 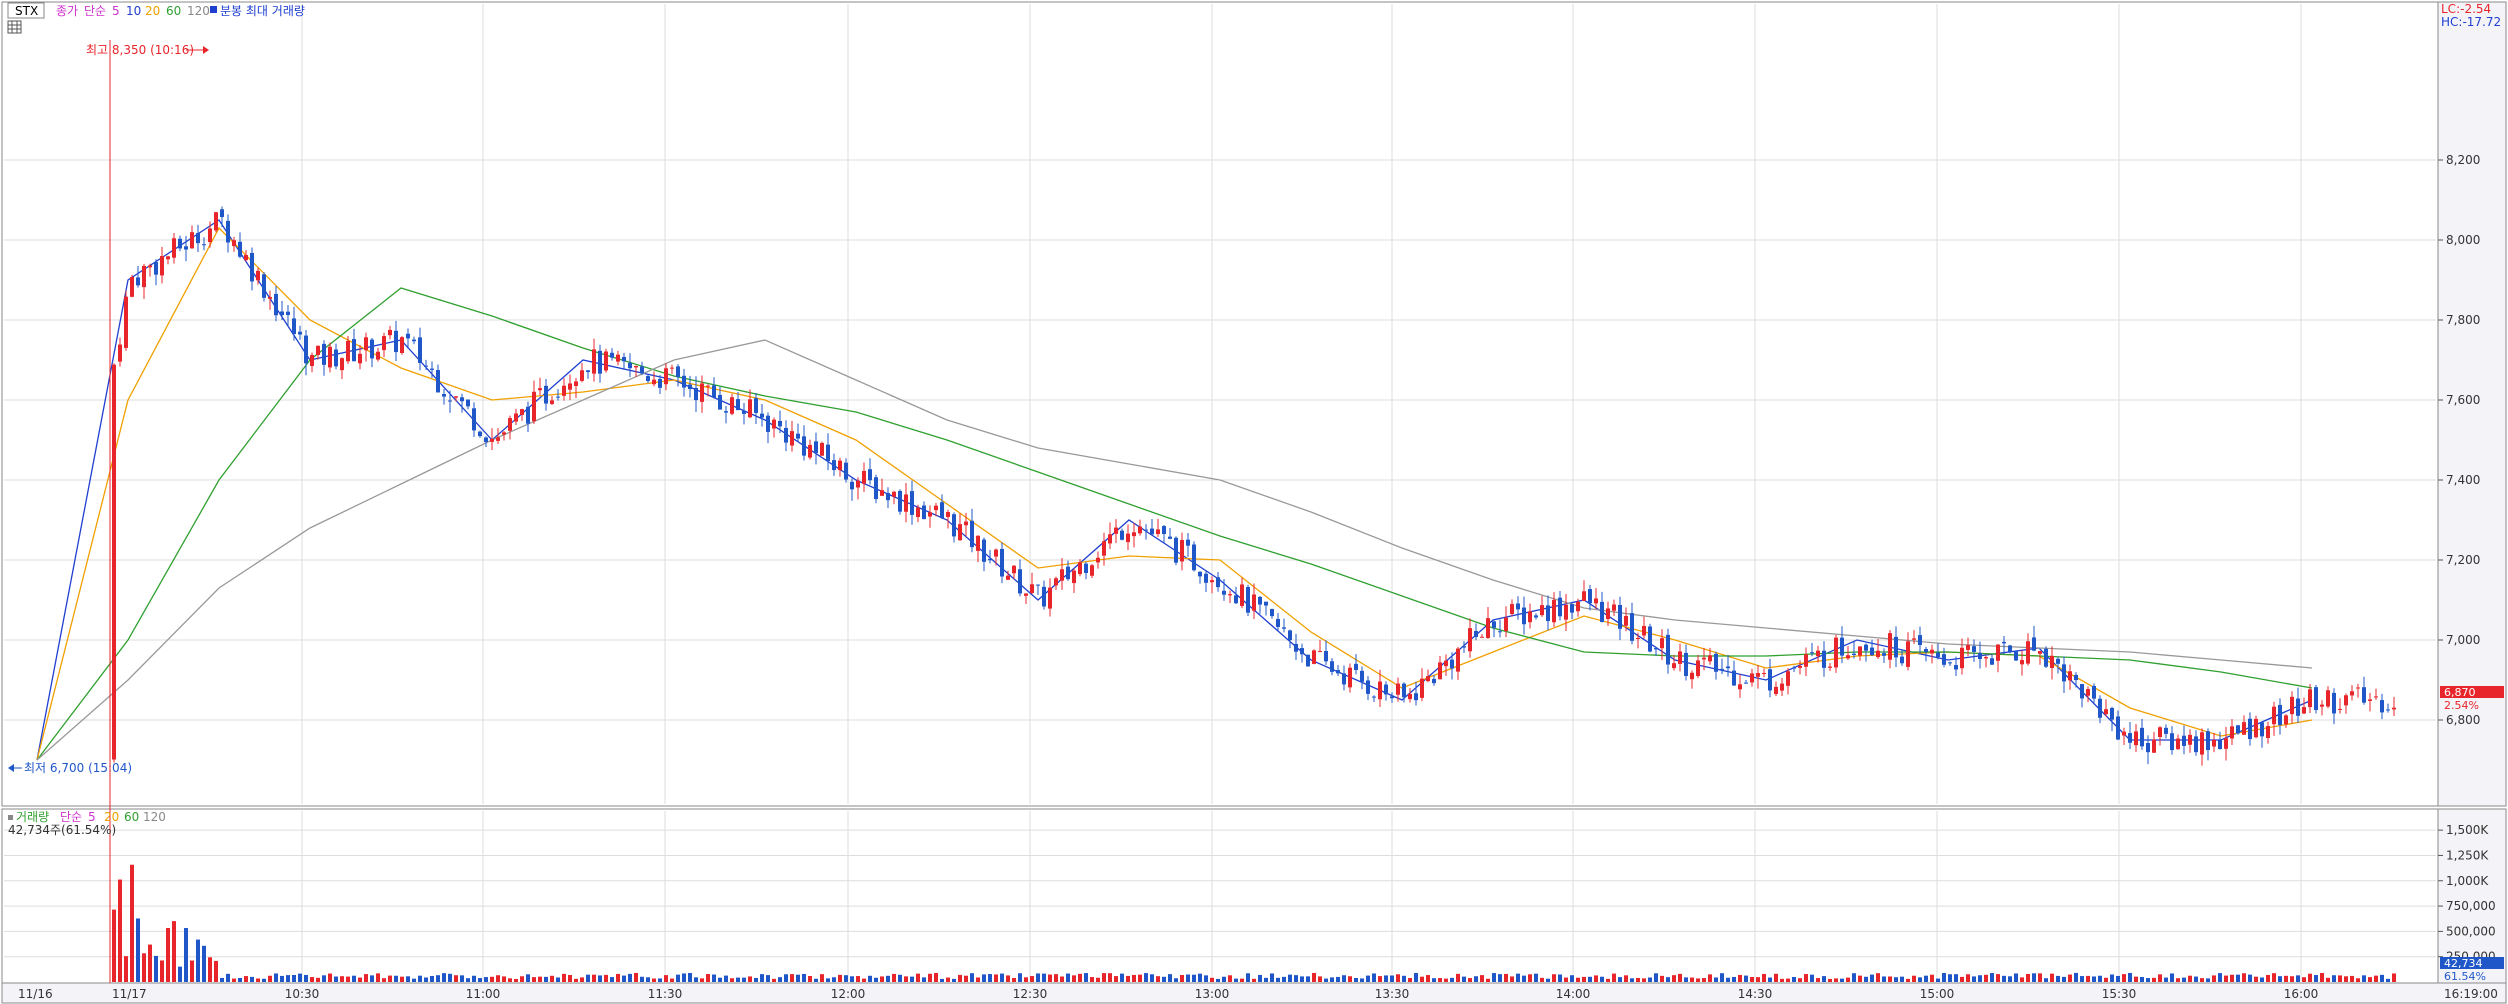 I want to click on symbol-box, so click(x=26, y=10).